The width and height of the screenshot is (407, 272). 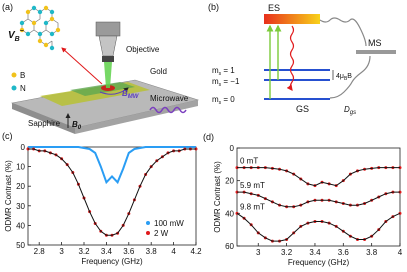 What do you see at coordinates (252, 206) in the screenshot?
I see `series-annotation: 9.8 mT` at bounding box center [252, 206].